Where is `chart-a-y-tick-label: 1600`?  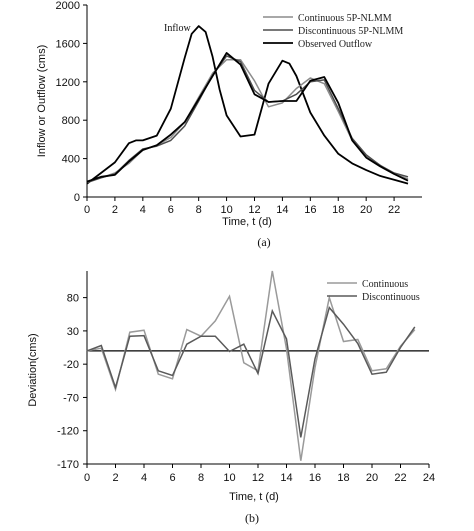 chart-a-y-tick-label: 1600 is located at coordinates (68, 44).